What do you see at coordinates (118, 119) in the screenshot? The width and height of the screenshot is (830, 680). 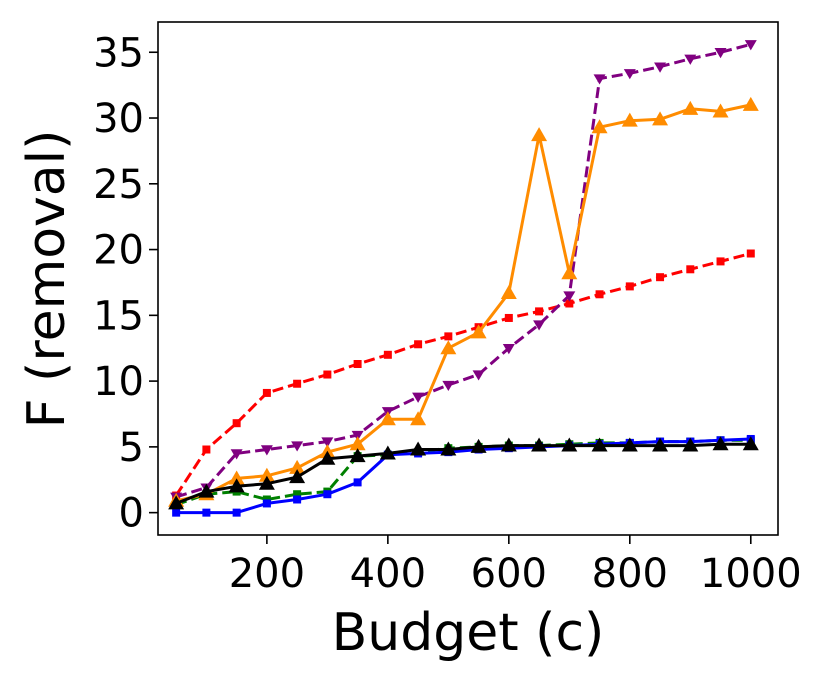 I see `y-tick-label: 30` at bounding box center [118, 119].